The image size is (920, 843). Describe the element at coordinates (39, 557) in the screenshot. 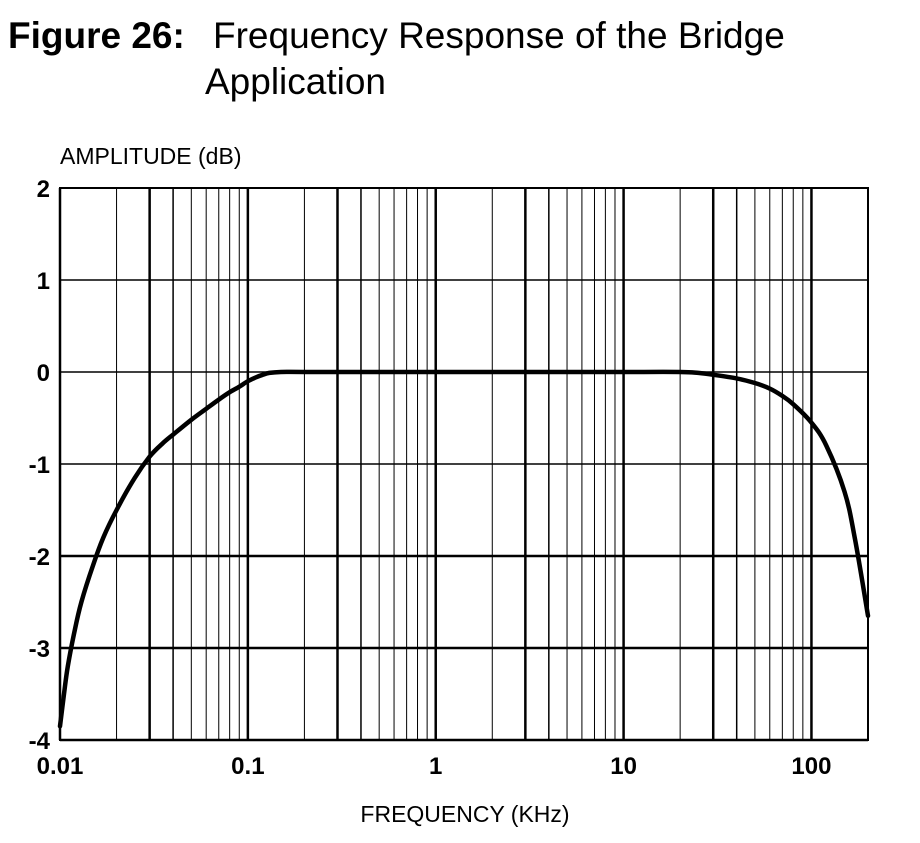

I see `y-tick-label-neg2: -2` at that location.